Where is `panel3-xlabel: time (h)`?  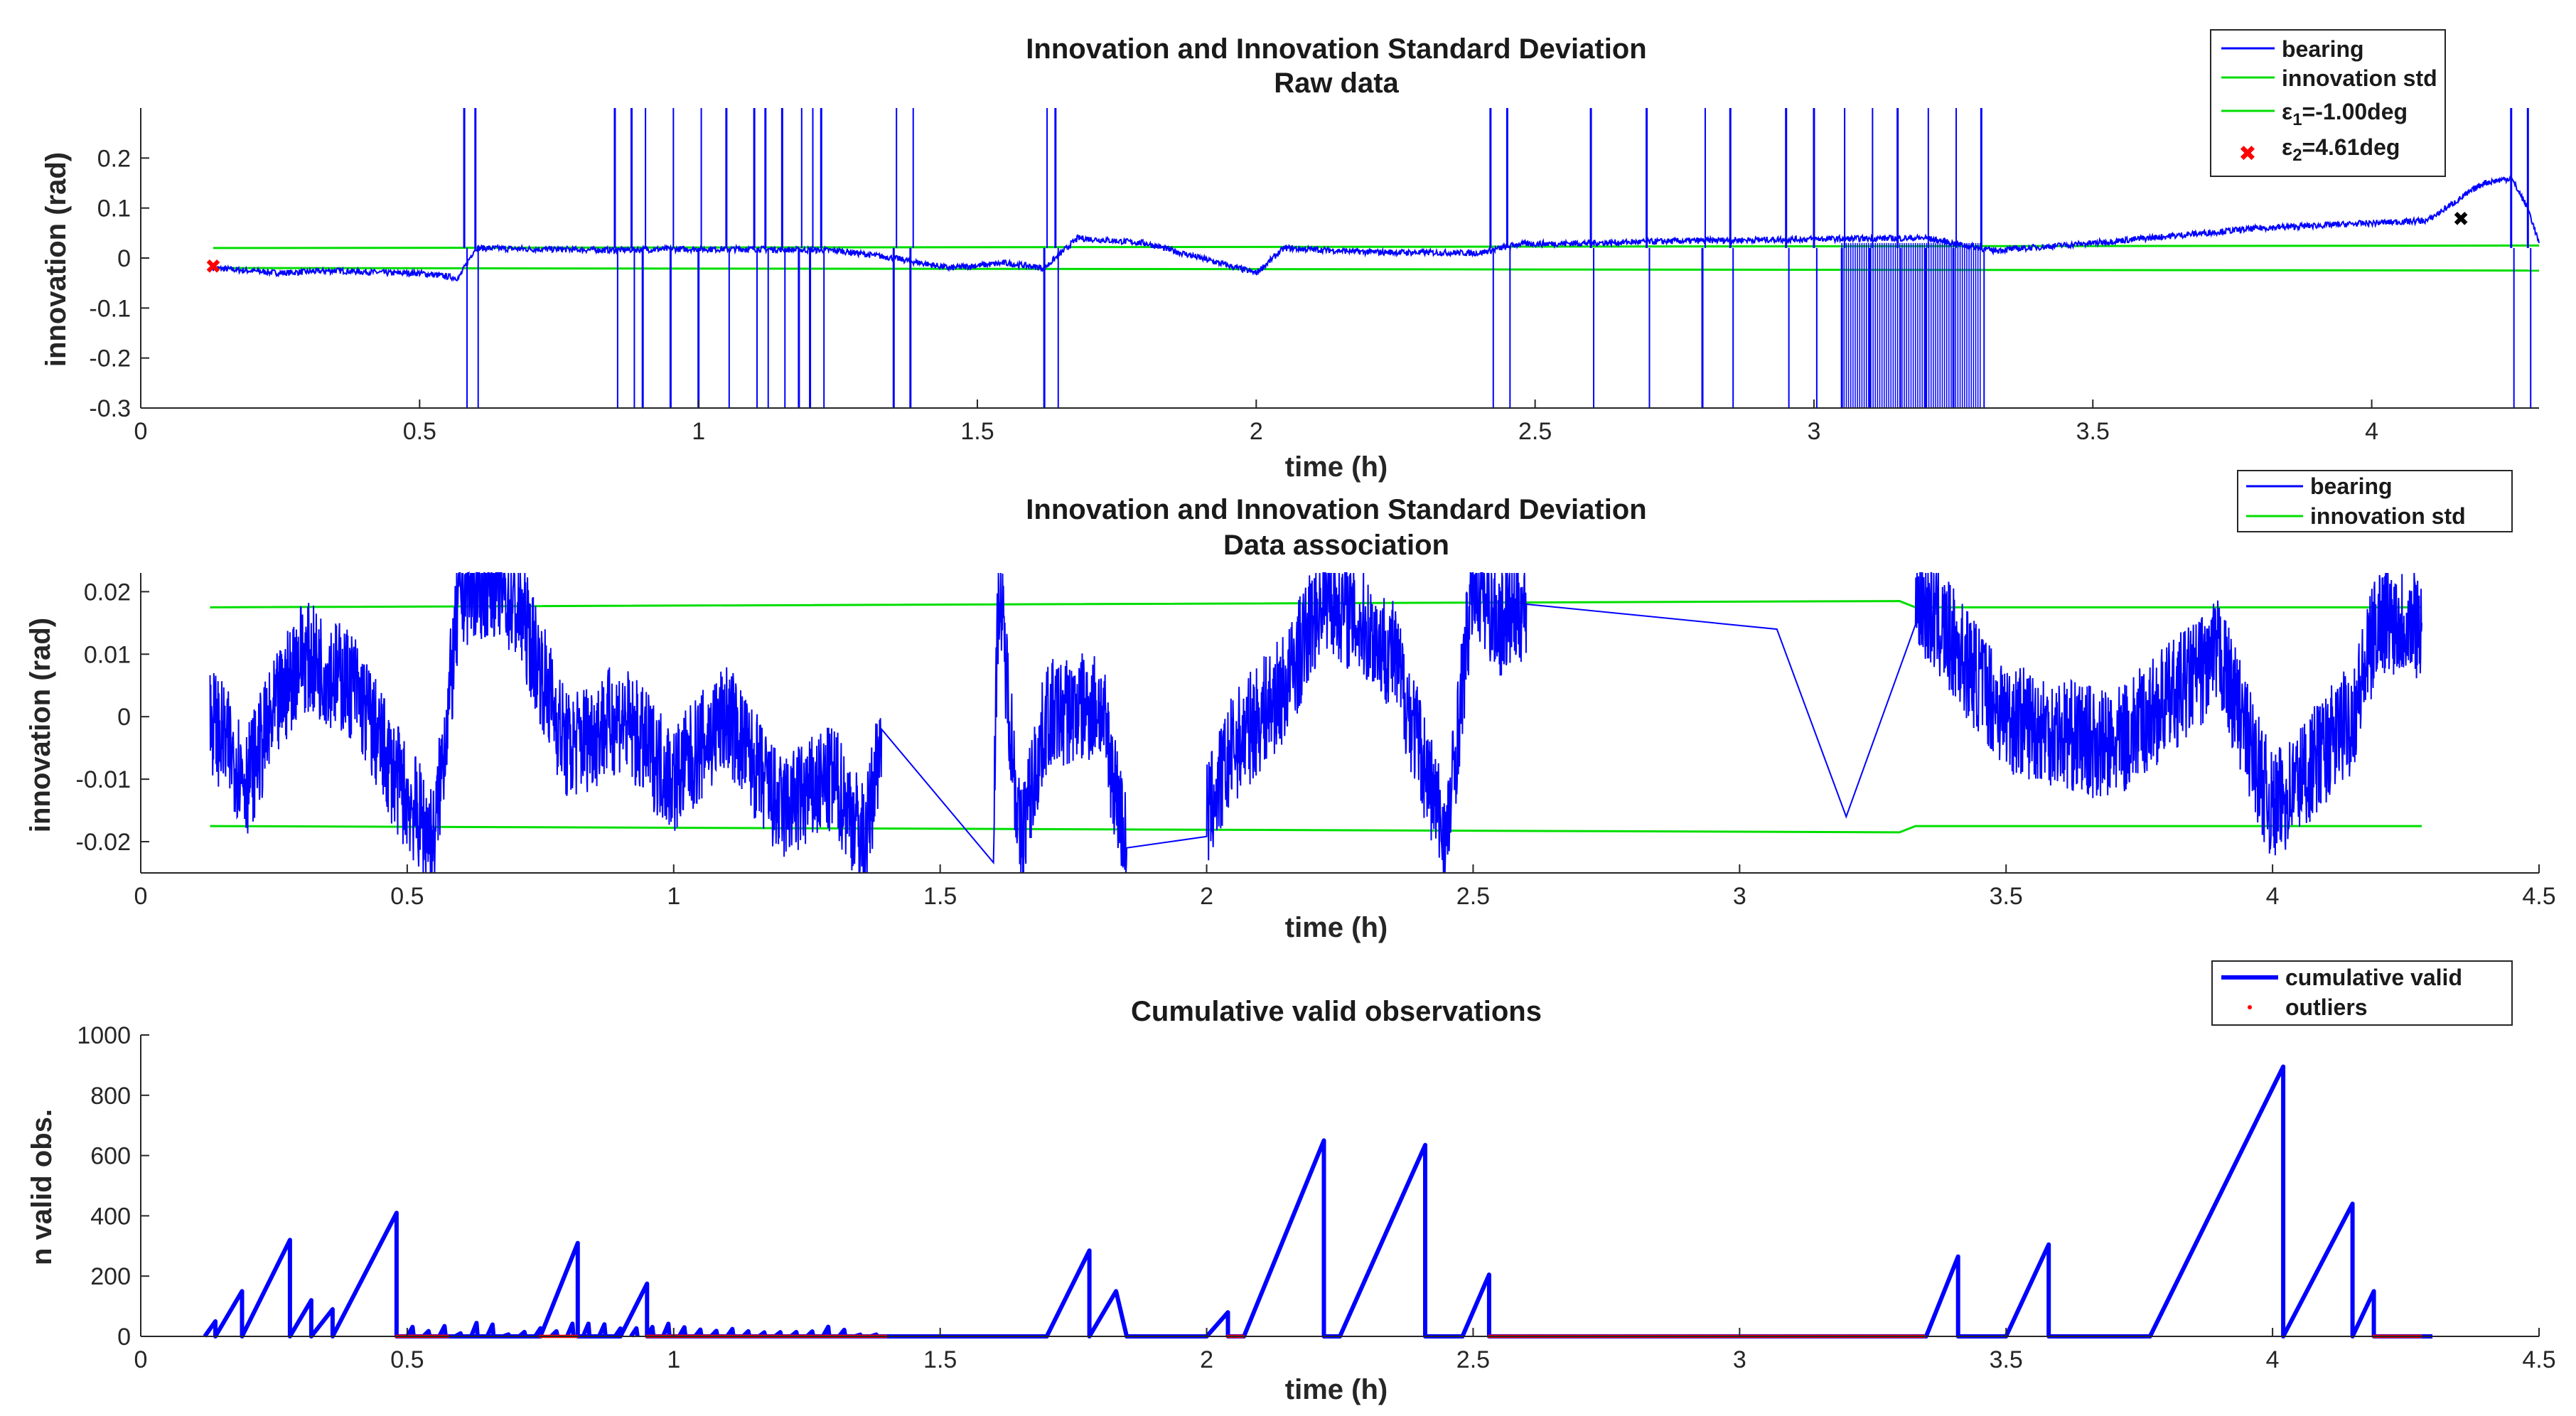 panel3-xlabel: time (h) is located at coordinates (1336, 1389).